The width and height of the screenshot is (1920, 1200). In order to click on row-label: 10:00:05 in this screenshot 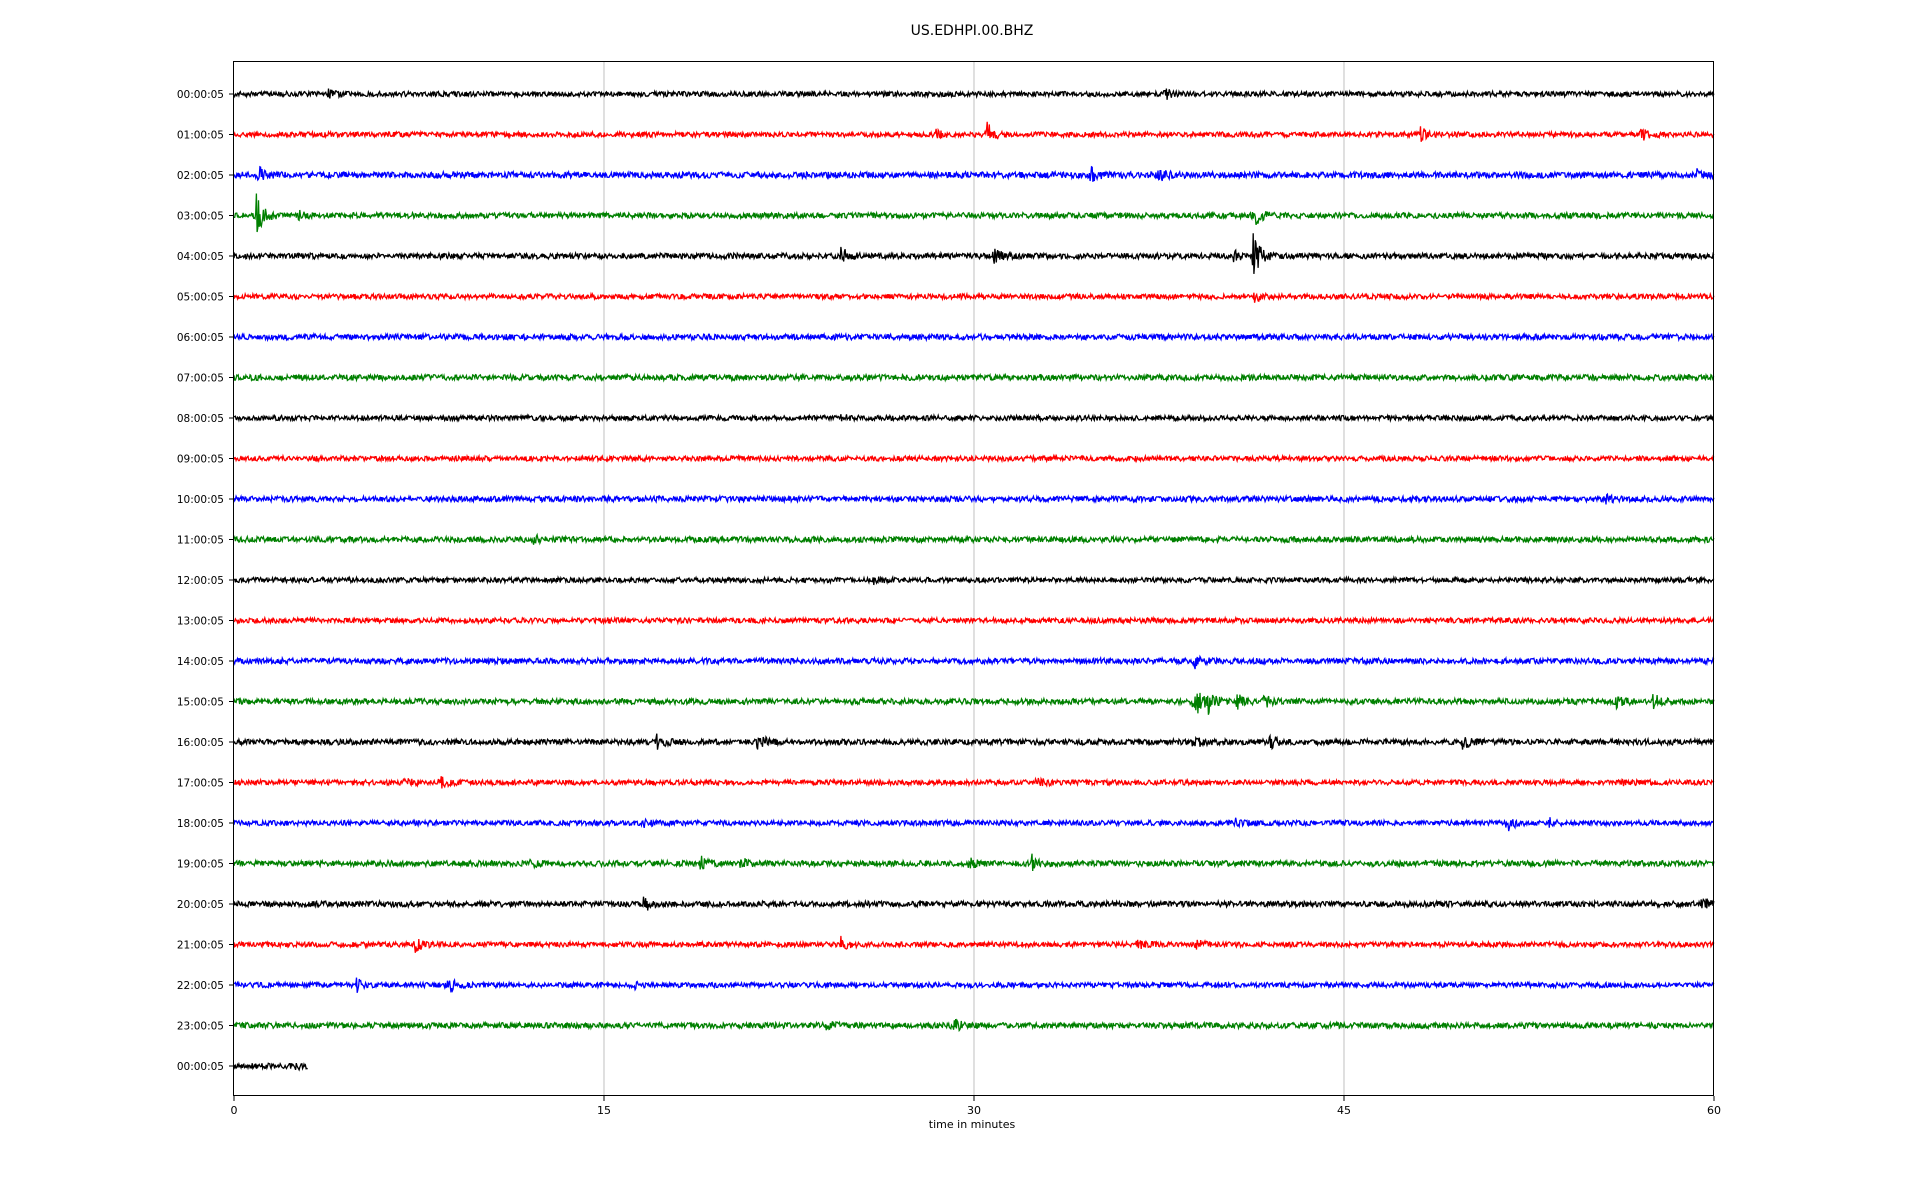, I will do `click(200, 500)`.